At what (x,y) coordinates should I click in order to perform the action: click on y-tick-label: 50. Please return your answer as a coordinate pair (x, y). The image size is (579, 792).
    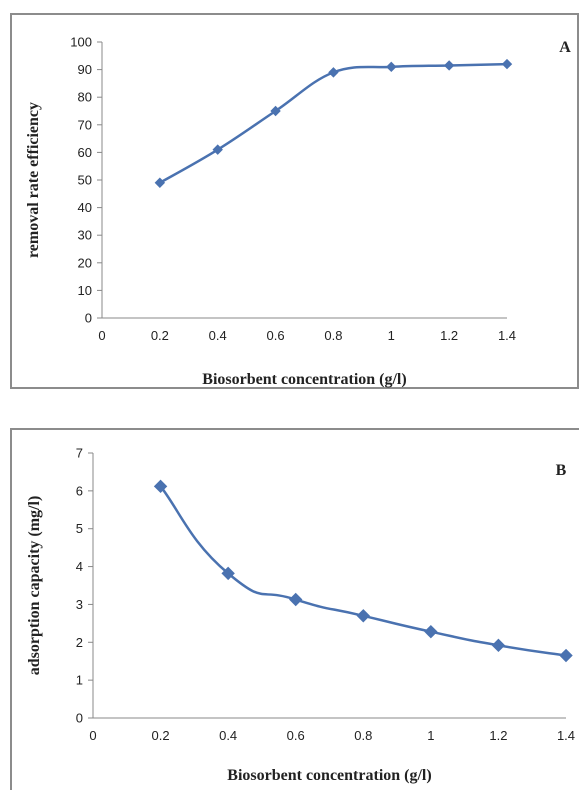
    Looking at the image, I should click on (85, 180).